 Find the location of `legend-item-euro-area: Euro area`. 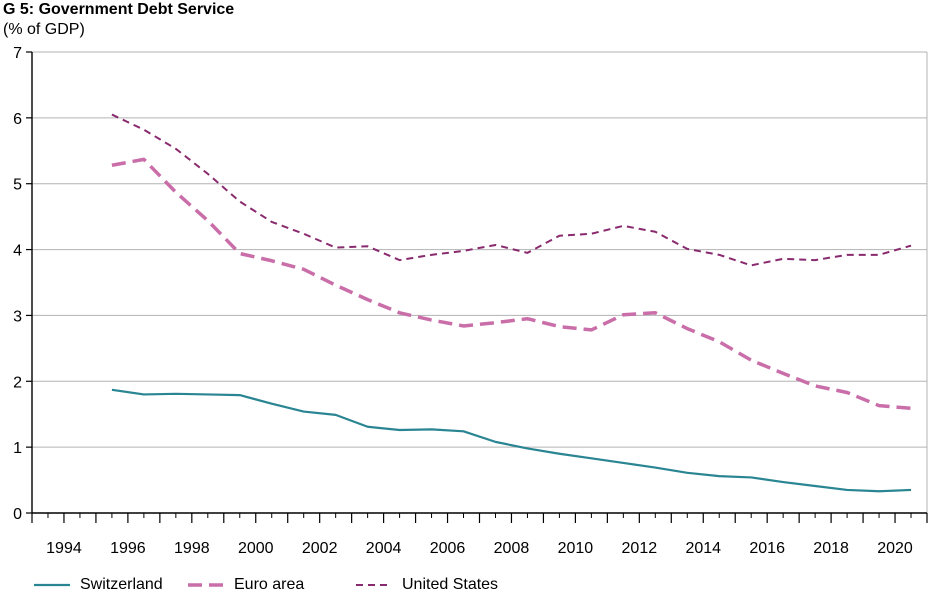

legend-item-euro-area: Euro area is located at coordinates (246, 585).